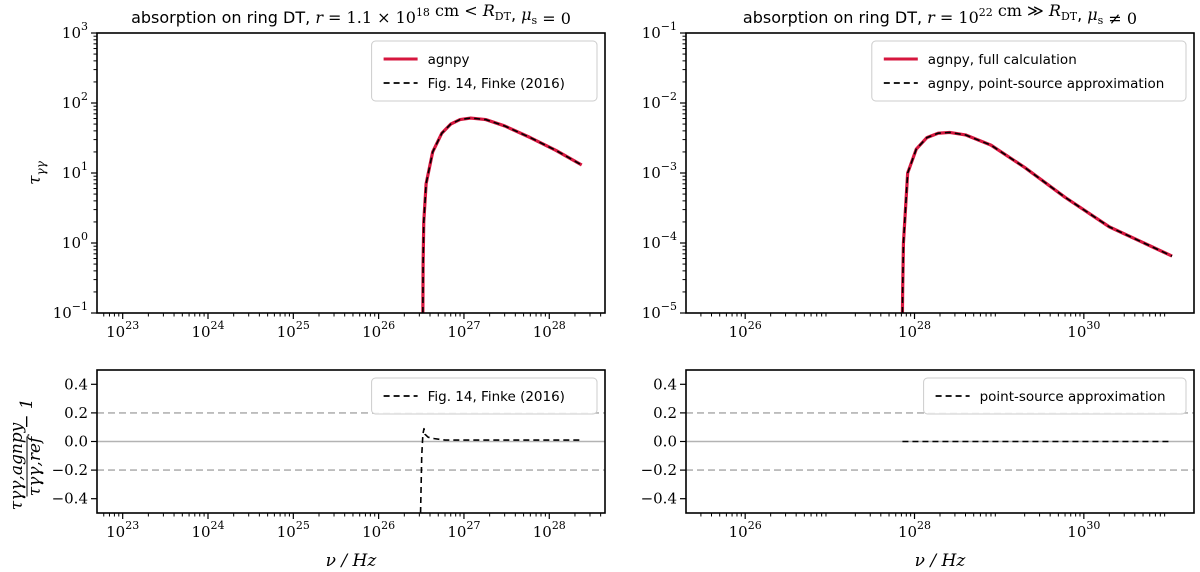 The height and width of the screenshot is (572, 1200). I want to click on chart-title-run: absorption on ring DT,, so click(223, 17).